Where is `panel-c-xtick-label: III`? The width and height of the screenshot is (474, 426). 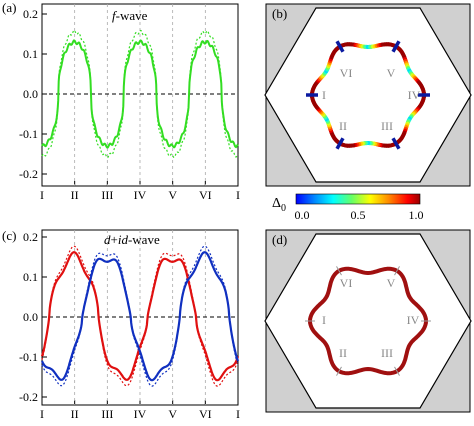 panel-c-xtick-label: III is located at coordinates (107, 414).